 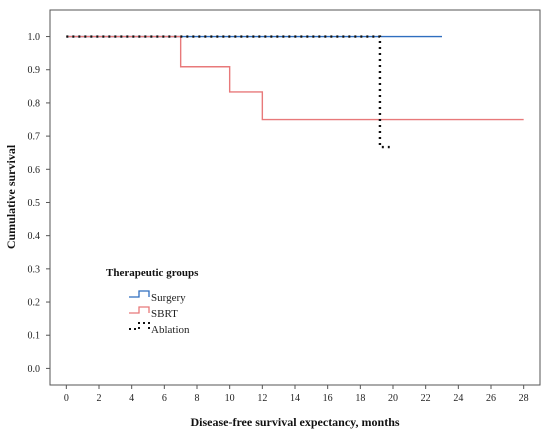 I want to click on y-tick-label: 0.7, so click(x=34, y=137).